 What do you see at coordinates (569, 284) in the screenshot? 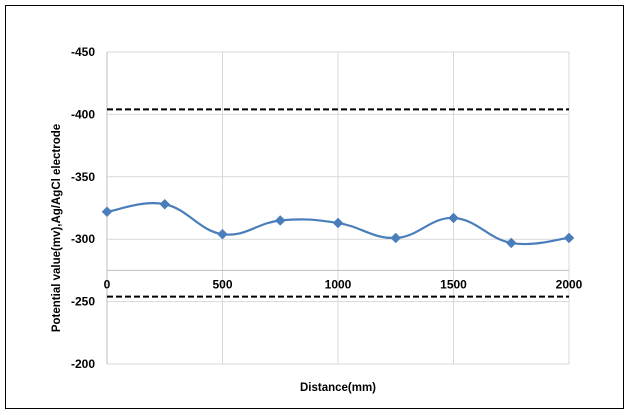
I see `x-tick-label: 2000` at bounding box center [569, 284].